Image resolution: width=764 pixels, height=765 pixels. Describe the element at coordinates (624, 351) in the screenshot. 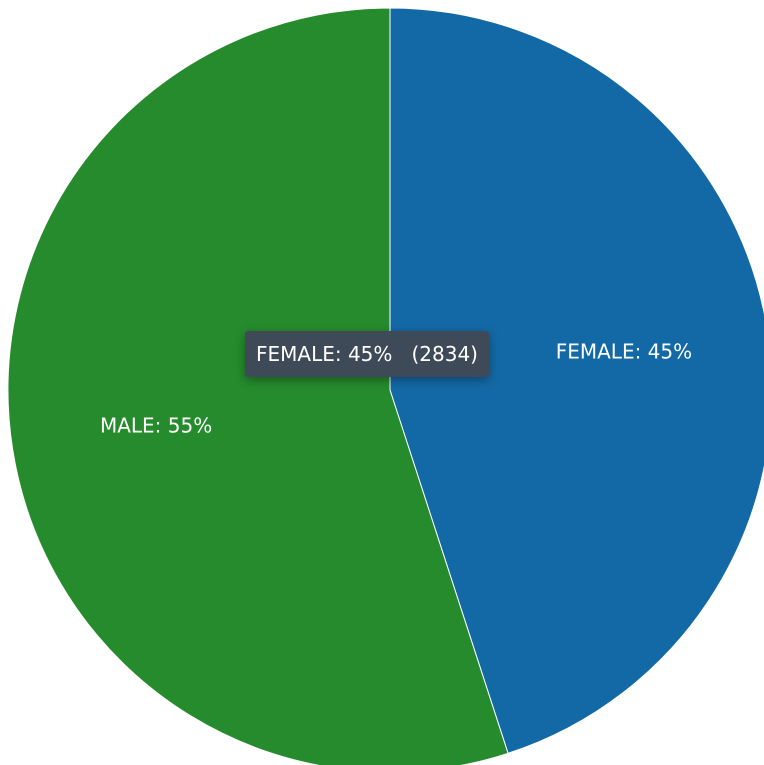

I see `slice-label-female: FEMALE: 45%` at that location.